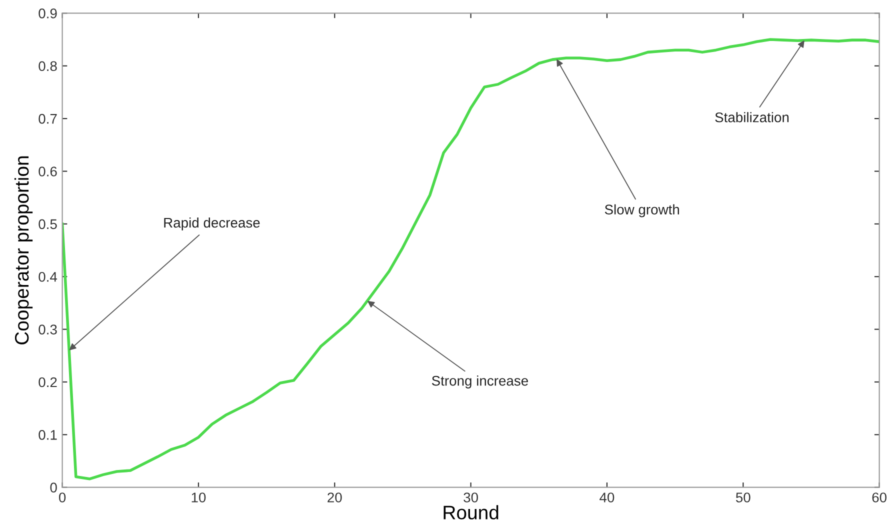  Describe the element at coordinates (743, 497) in the screenshot. I see `x-tick-label: 50` at that location.